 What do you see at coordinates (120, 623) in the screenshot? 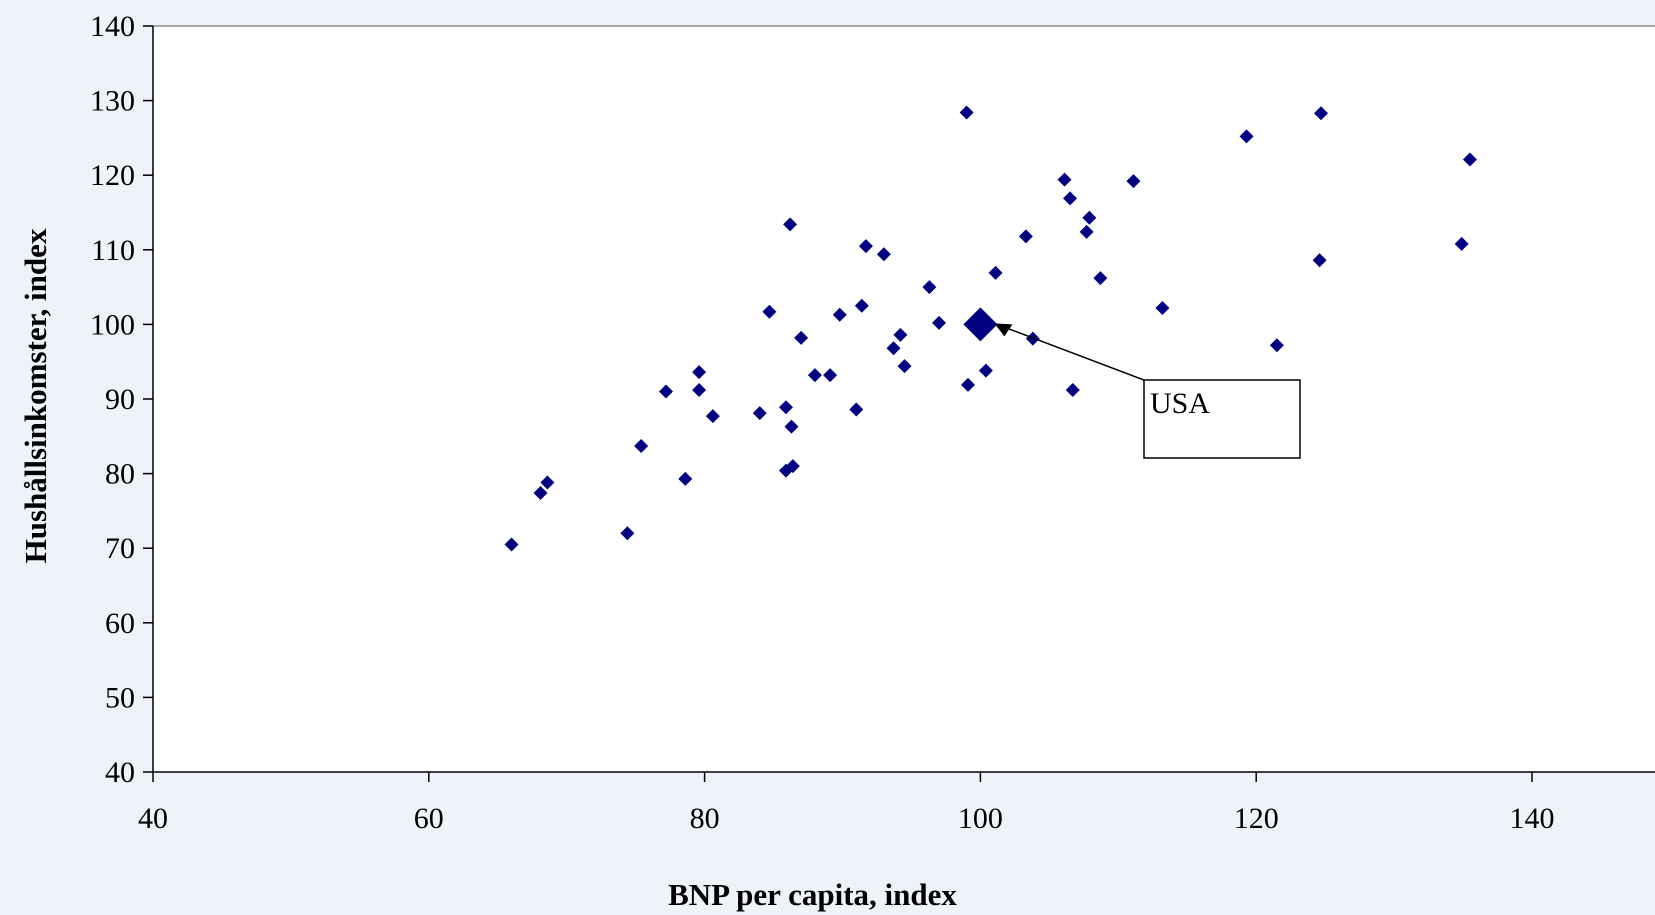
I see `y-tick-label: 60` at bounding box center [120, 623].